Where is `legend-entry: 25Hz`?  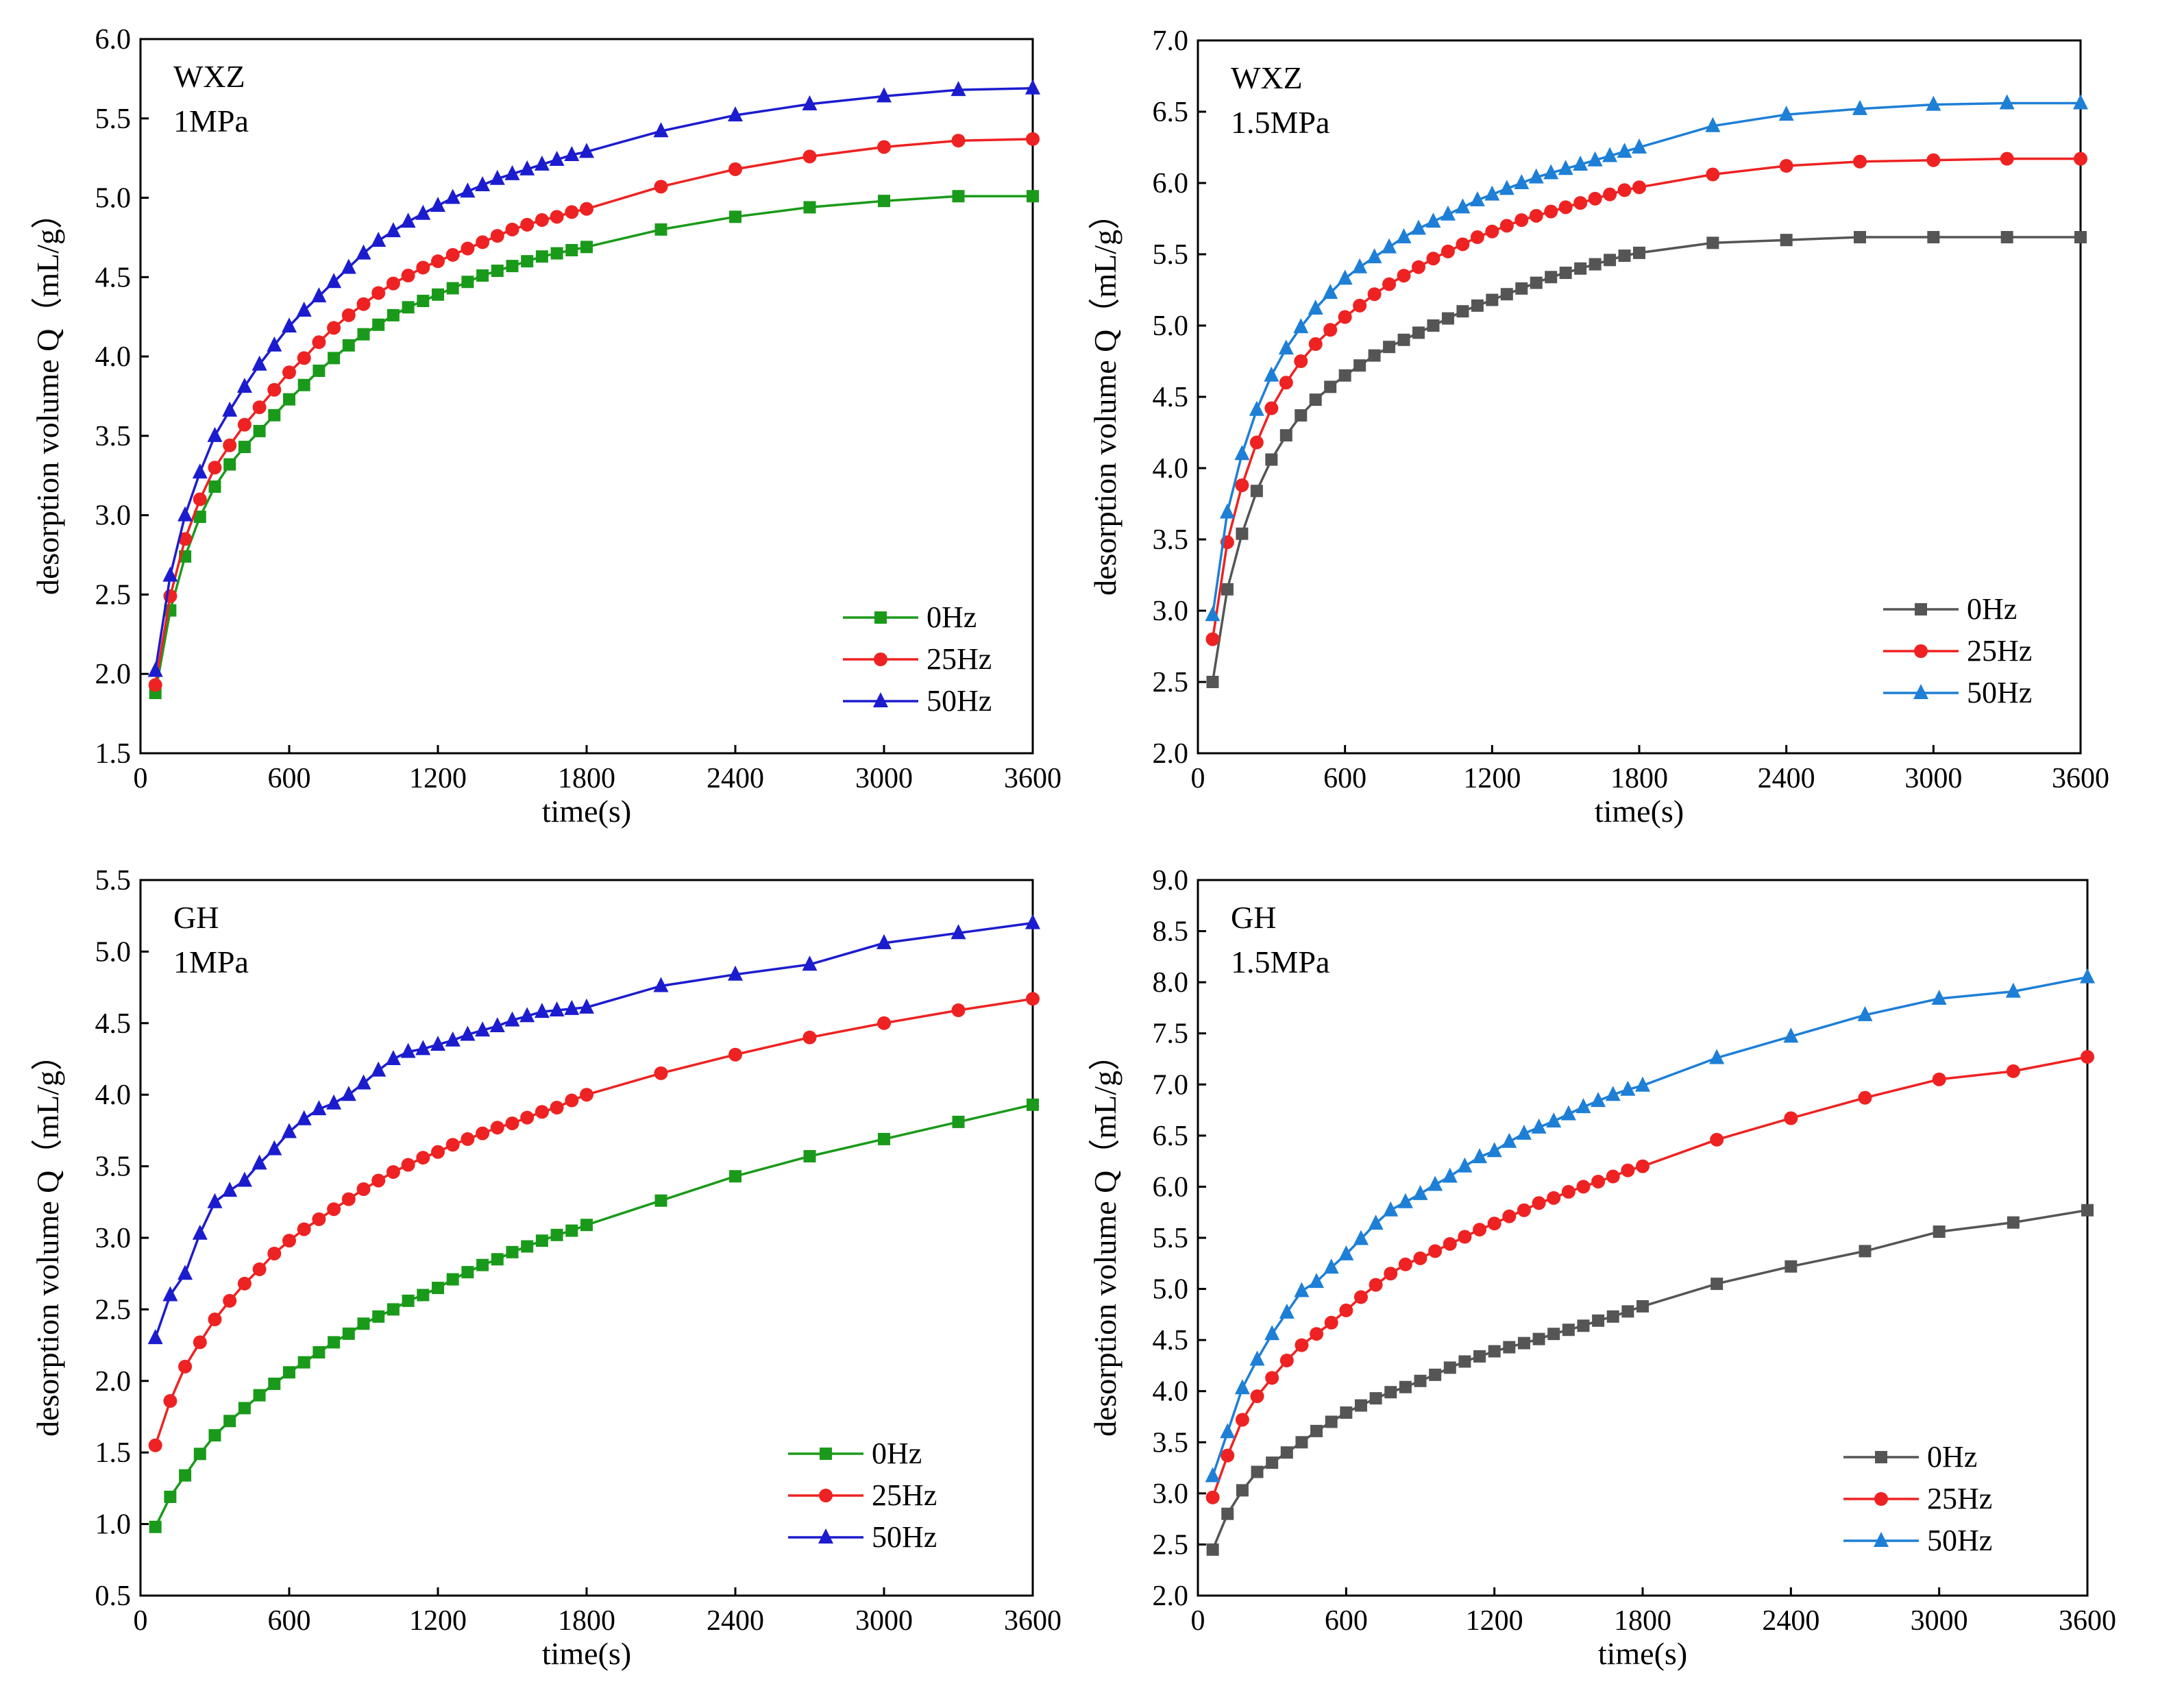 legend-entry: 25Hz is located at coordinates (917, 659).